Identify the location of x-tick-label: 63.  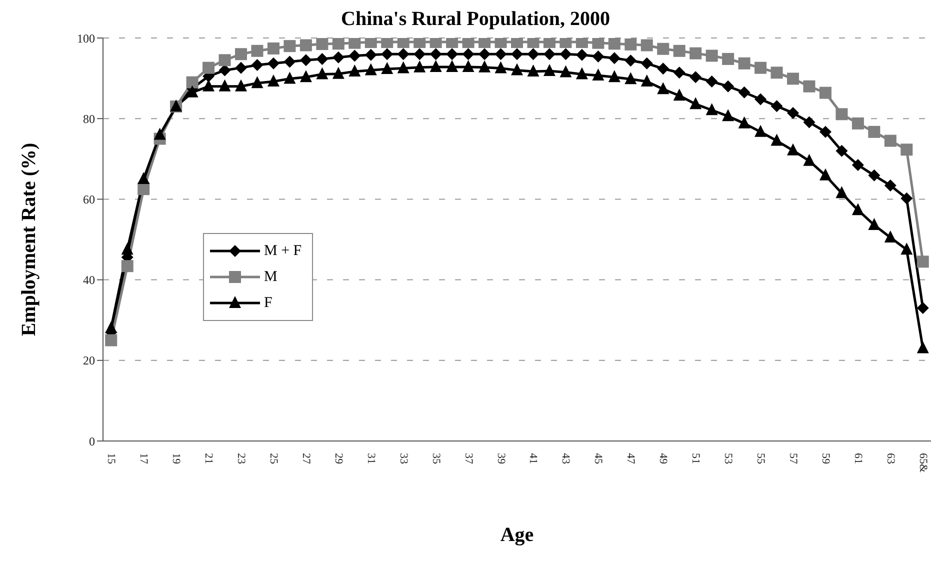
(890, 458).